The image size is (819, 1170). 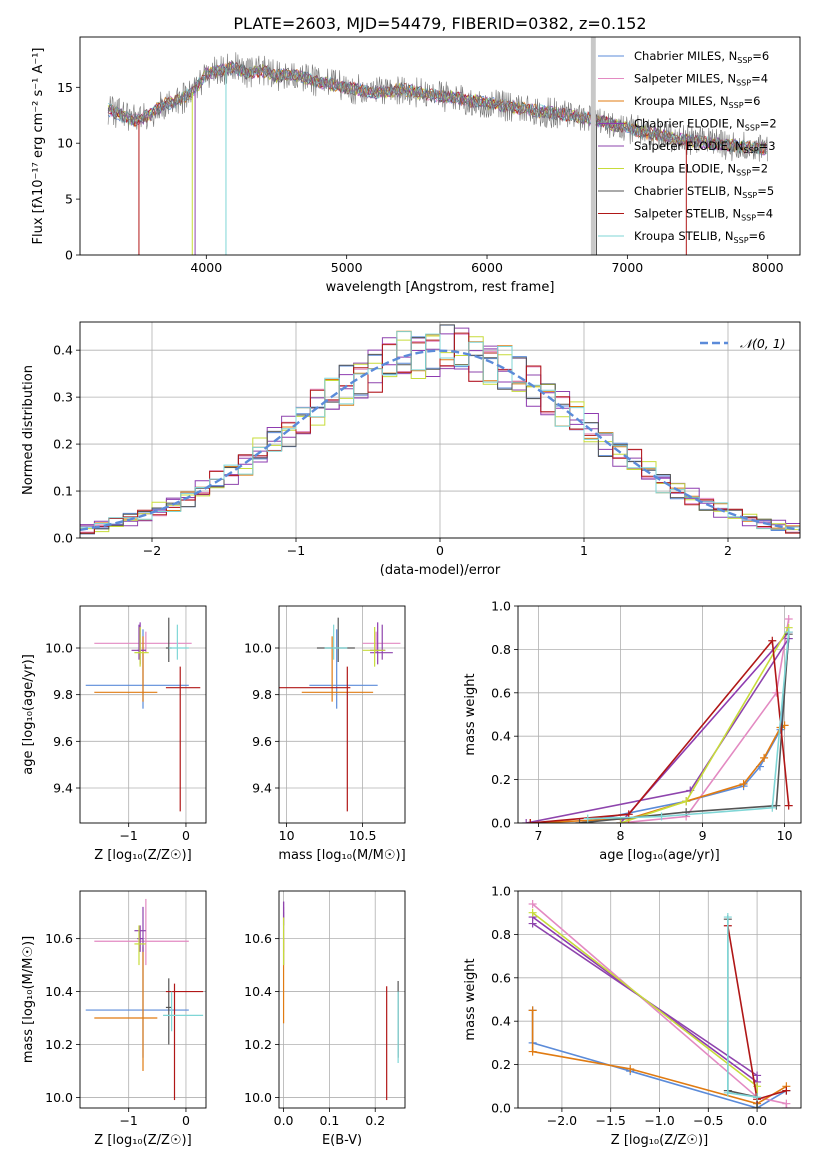 What do you see at coordinates (440, 570) in the screenshot?
I see `x-axis-label: (data-model)/error` at bounding box center [440, 570].